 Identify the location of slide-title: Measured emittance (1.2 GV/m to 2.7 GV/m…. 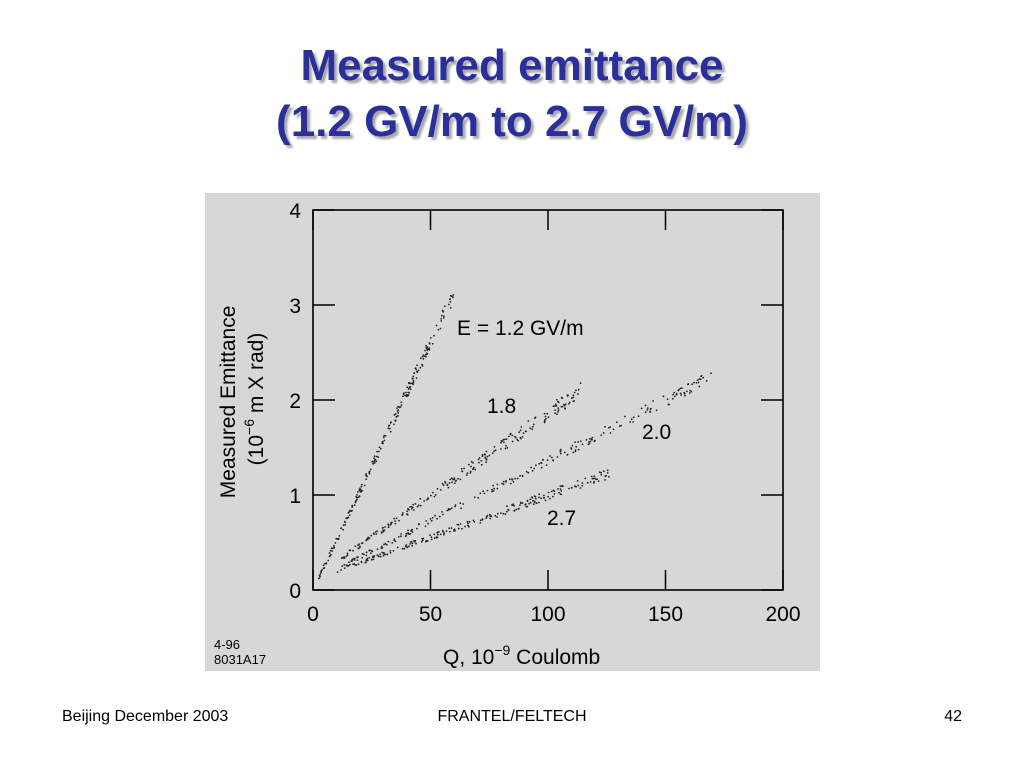
(512, 94).